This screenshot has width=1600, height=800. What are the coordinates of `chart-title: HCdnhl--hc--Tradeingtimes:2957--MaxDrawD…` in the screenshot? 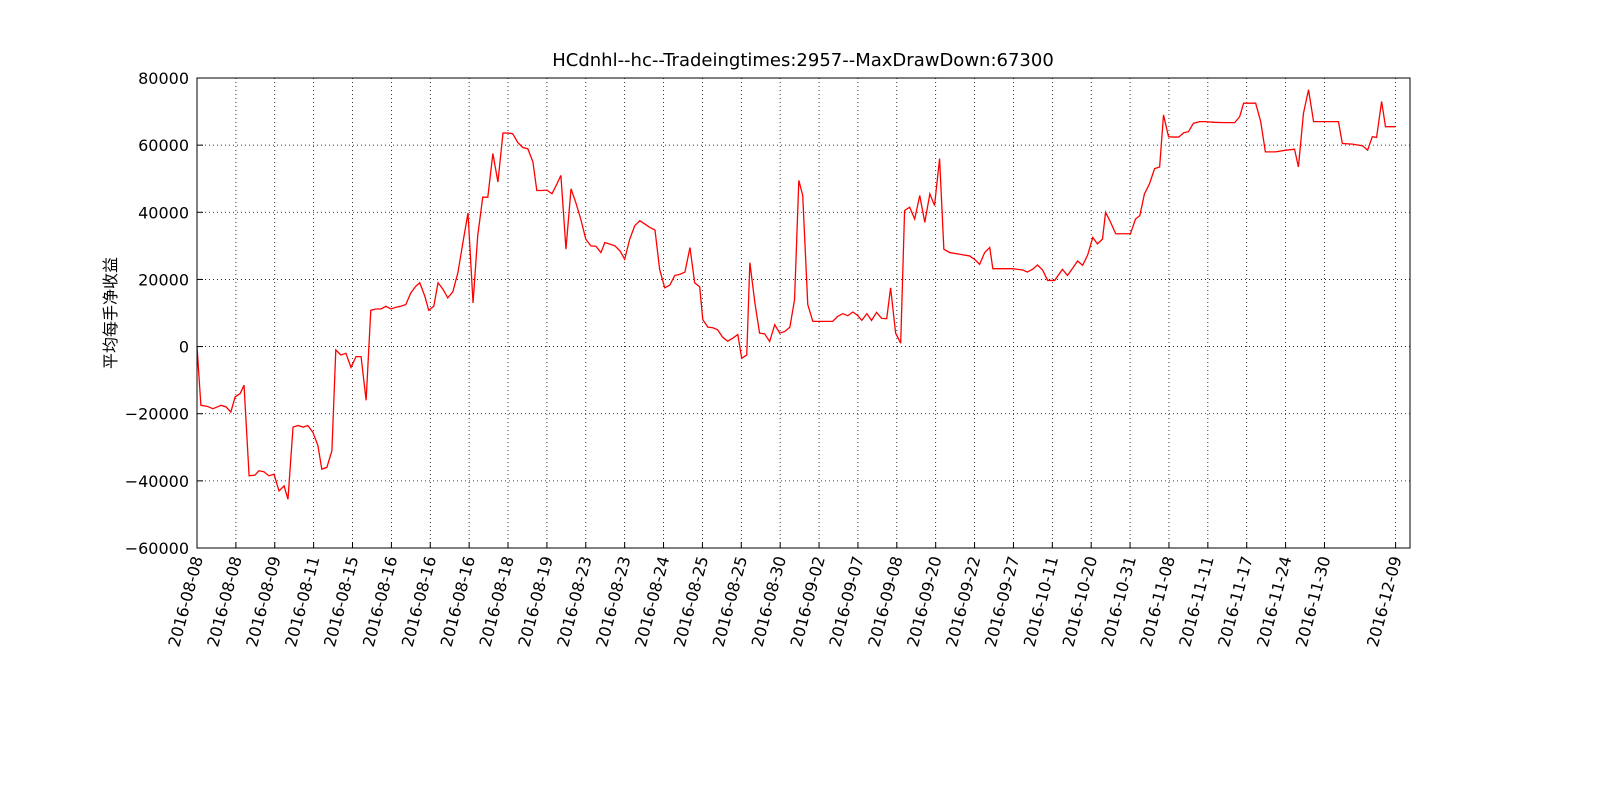 It's located at (803, 60).